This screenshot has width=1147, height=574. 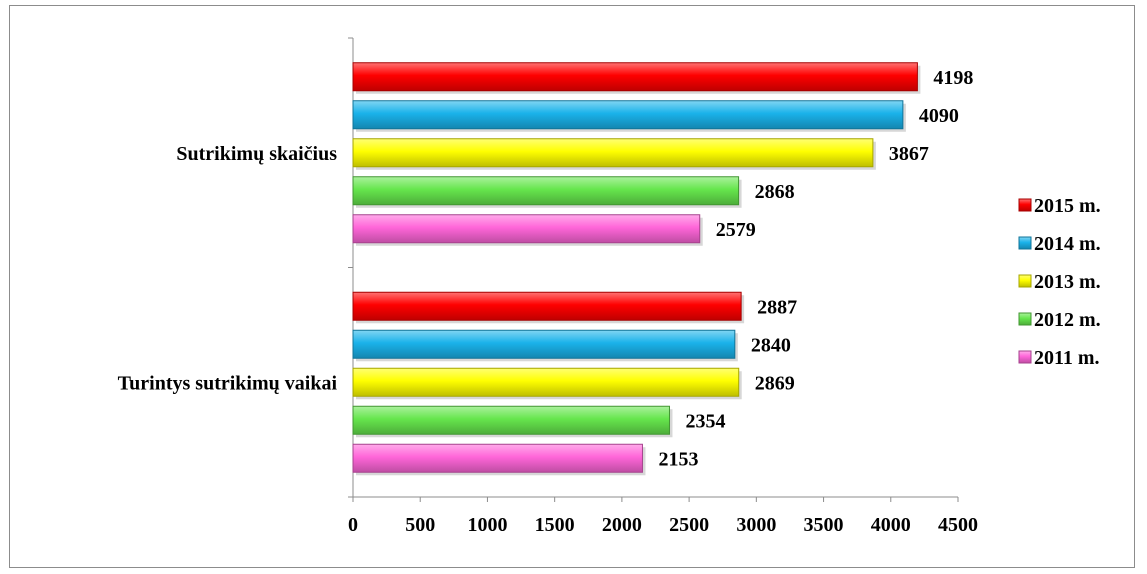 What do you see at coordinates (756, 525) in the screenshot?
I see `x-tick-label: 3000` at bounding box center [756, 525].